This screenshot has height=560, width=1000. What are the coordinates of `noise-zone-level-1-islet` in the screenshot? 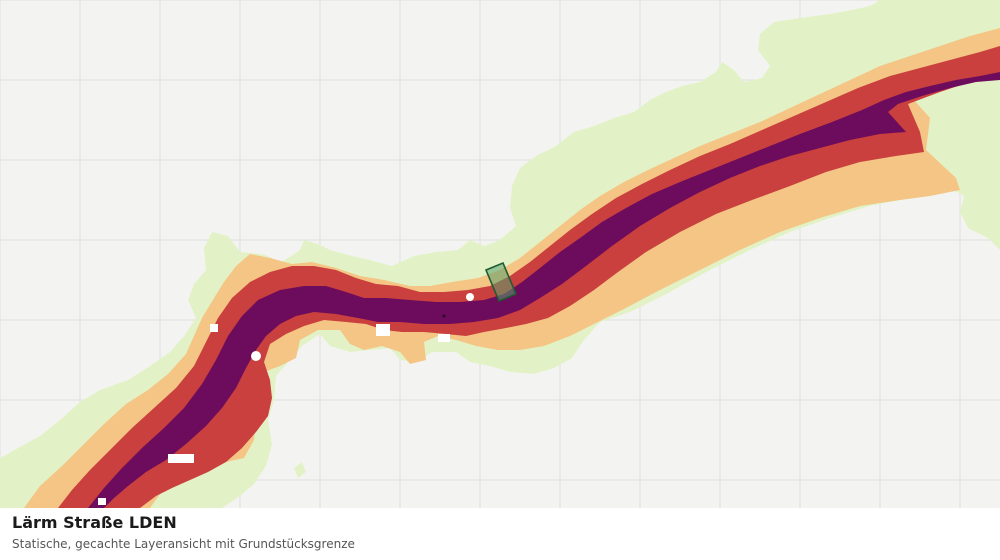 It's located at (300, 470).